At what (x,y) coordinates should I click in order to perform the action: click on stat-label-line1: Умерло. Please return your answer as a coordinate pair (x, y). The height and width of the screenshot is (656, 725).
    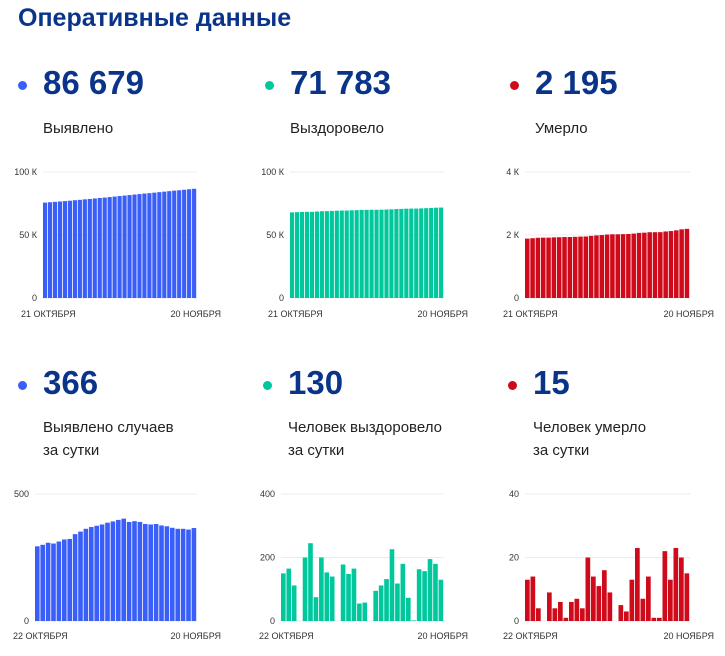
    Looking at the image, I should click on (561, 128).